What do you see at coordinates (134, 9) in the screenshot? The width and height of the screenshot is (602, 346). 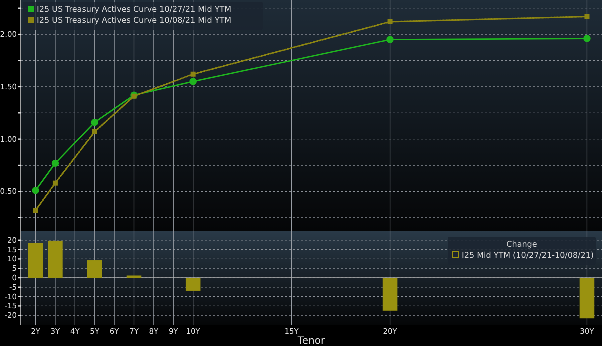 I see `legend-label: I25 US Treasury Actives Curve 10/27/21 Mid YTM` at bounding box center [134, 9].